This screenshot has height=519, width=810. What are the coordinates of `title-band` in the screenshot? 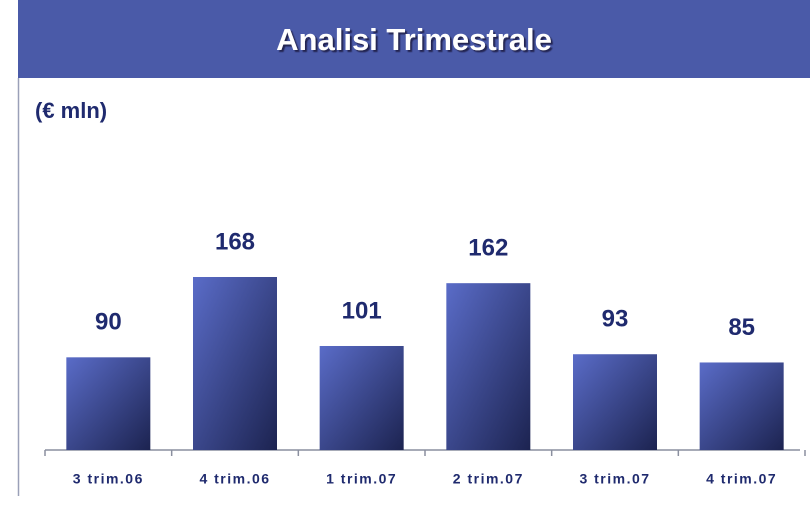 It's located at (414, 39).